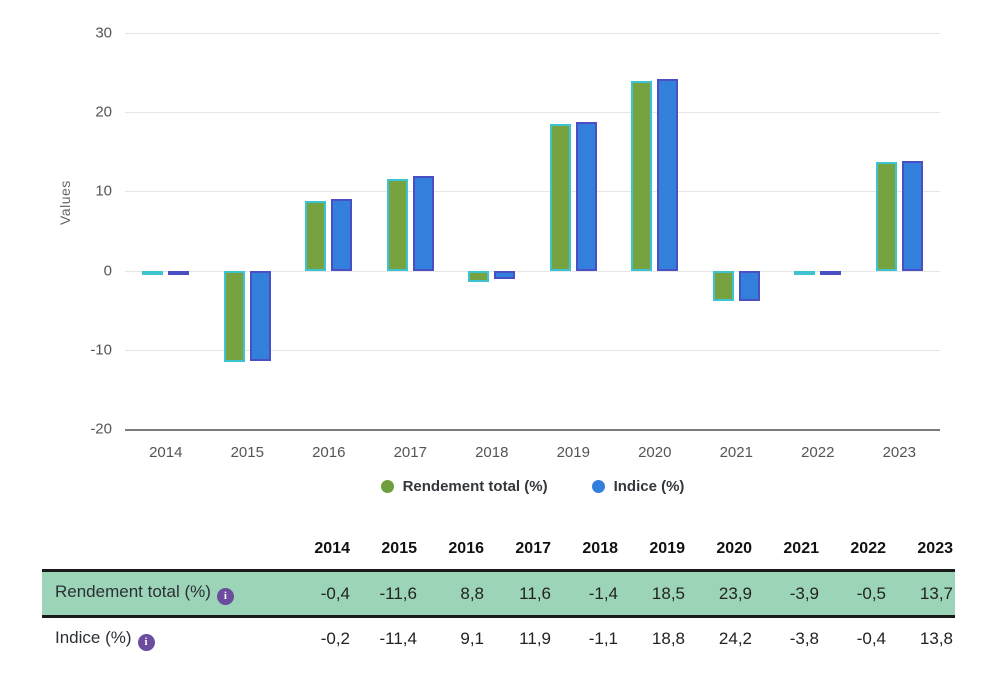  I want to click on table-value-cell: 18,8, so click(668, 639).